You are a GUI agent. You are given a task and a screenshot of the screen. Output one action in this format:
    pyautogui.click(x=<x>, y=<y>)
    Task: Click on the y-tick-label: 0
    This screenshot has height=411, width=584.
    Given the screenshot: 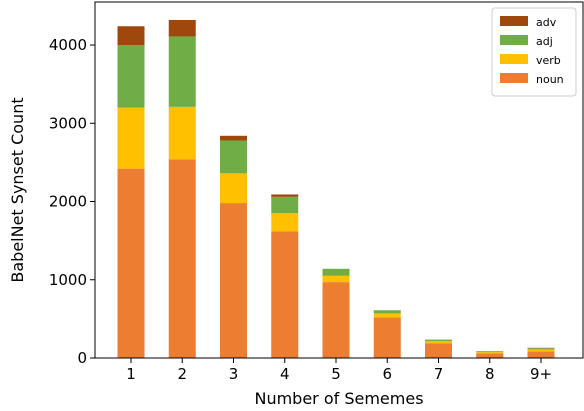 What is the action you would take?
    pyautogui.click(x=82, y=358)
    